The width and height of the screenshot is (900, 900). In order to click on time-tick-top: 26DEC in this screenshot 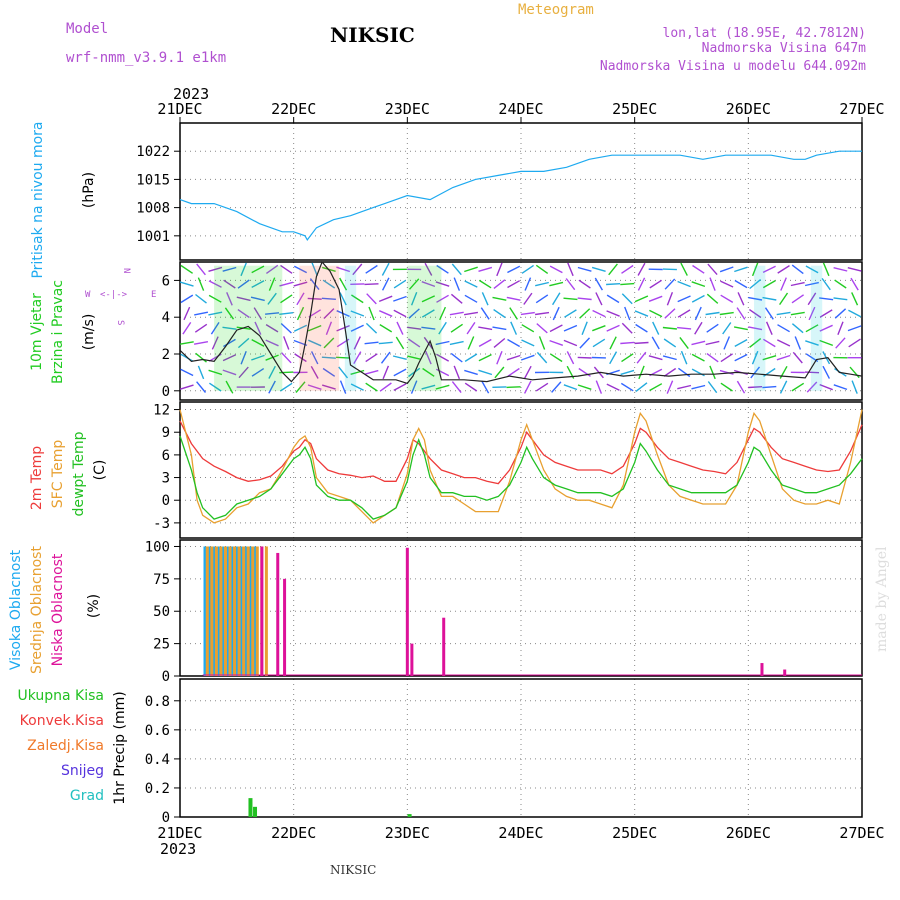, I will do `click(748, 109)`.